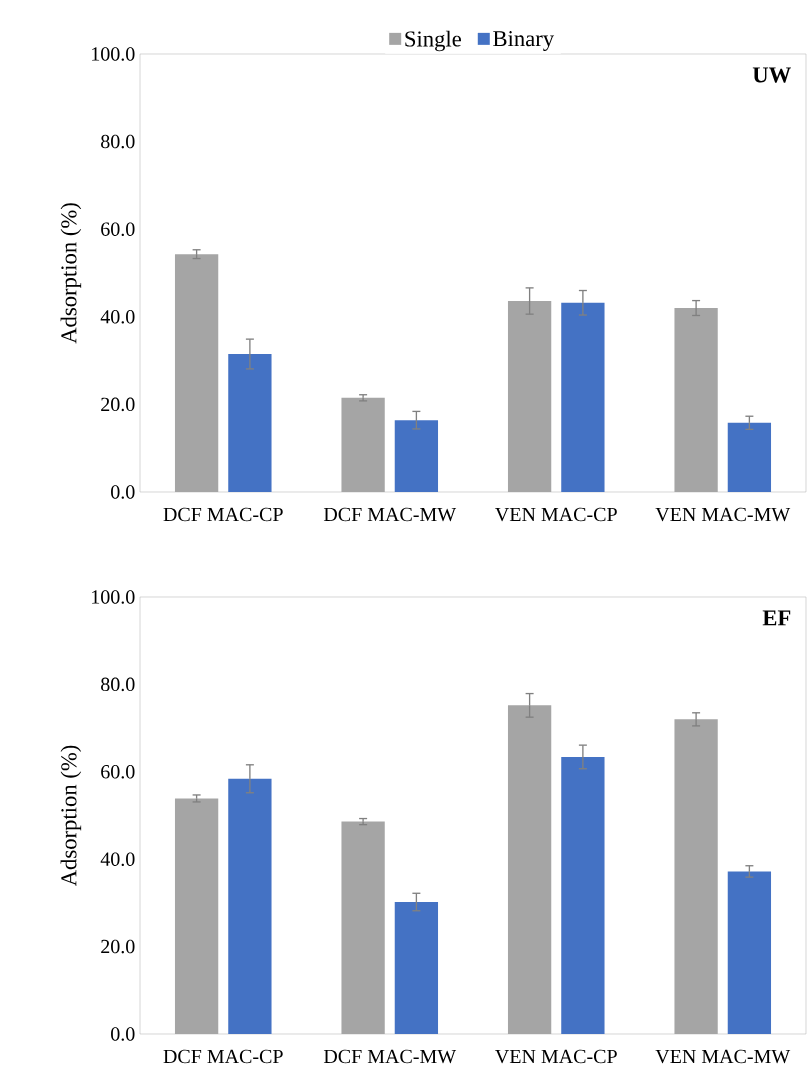 The width and height of the screenshot is (809, 1073). I want to click on legend-label: Binary, so click(524, 41).